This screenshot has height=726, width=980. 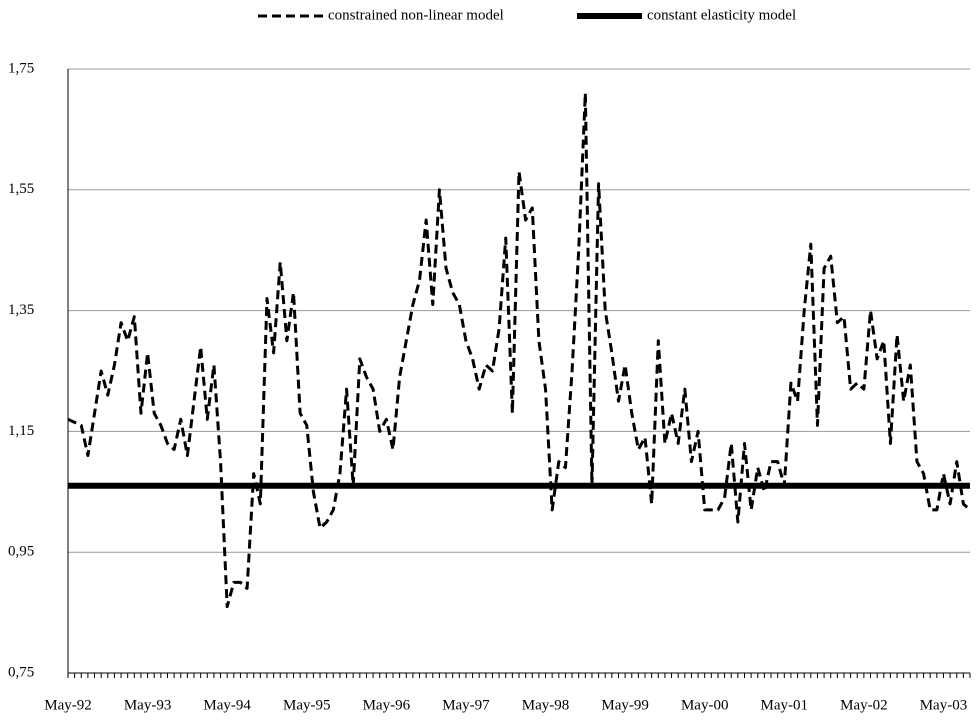 I want to click on x-tick-label: May-02, so click(x=864, y=705).